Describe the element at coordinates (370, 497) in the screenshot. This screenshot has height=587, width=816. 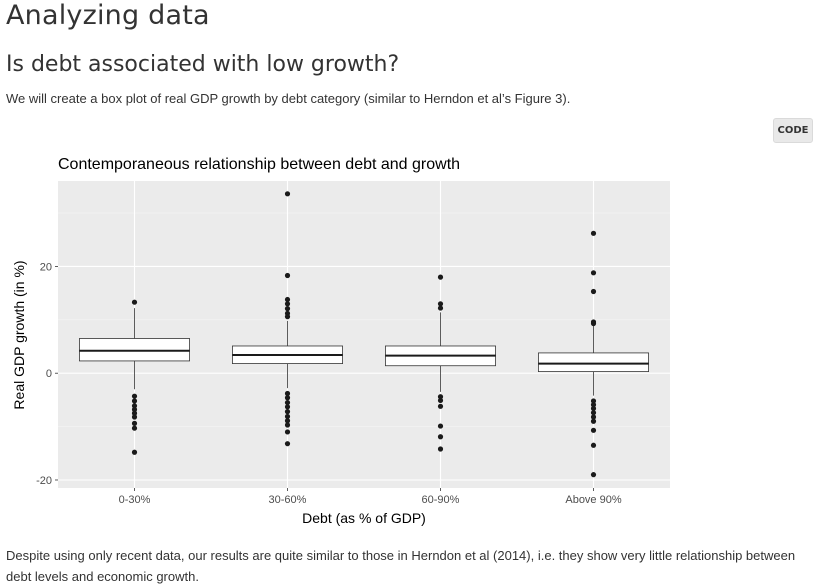
I see `x-axis: 0-30% 30-60% 60-90% Above 90%` at that location.